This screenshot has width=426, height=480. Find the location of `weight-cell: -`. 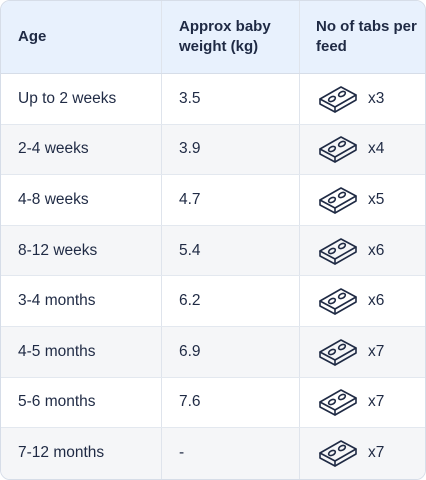

weight-cell: - is located at coordinates (231, 453).